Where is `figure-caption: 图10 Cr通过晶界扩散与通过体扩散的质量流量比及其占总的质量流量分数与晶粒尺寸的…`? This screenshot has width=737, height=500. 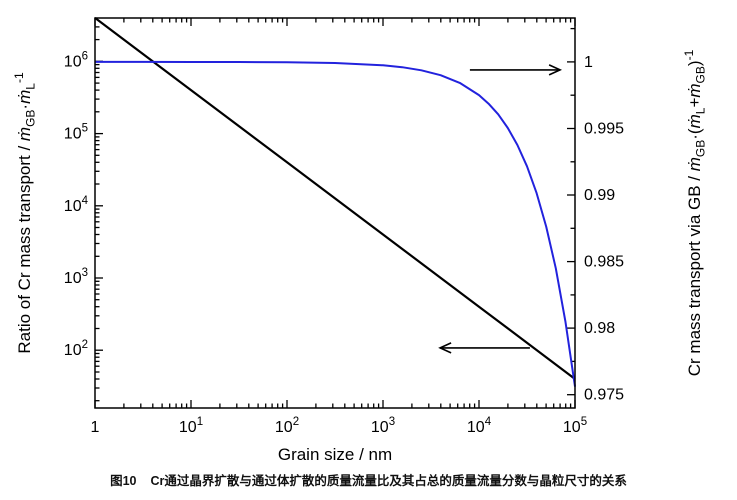
figure-caption: 图10 Cr通过晶界扩散与通过体扩散的质量流量比及其占总的质量流量分数与晶粒尺寸的… is located at coordinates (368, 479).